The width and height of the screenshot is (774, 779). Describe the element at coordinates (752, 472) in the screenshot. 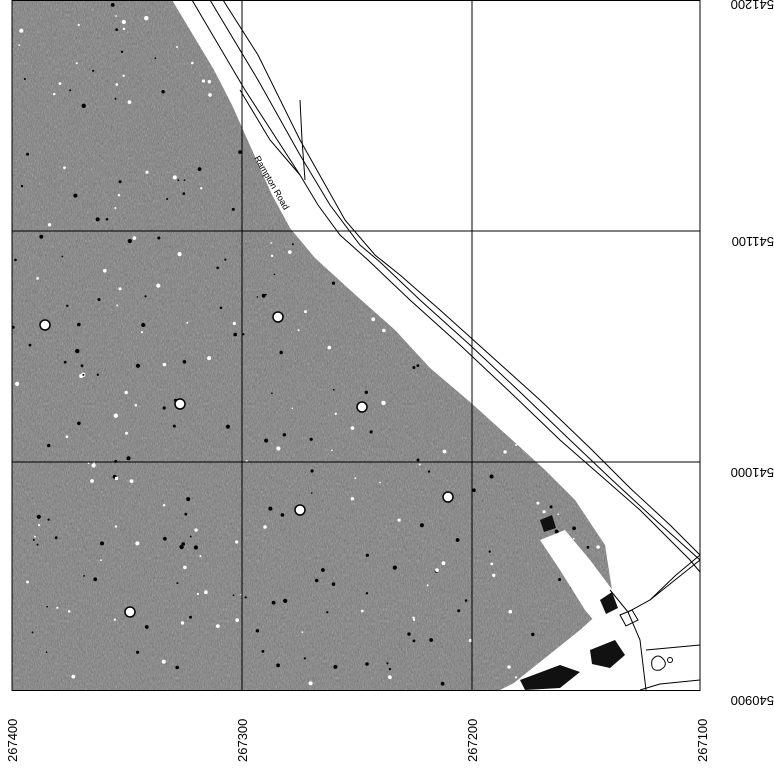

I see `northing-label: 541000` at that location.